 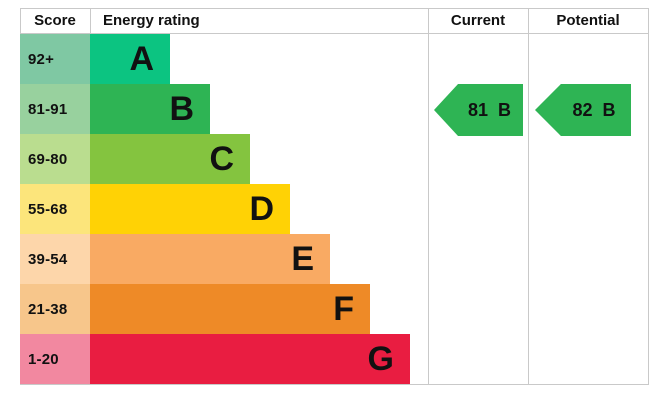 I want to click on current-column-left-border, so click(x=428, y=196).